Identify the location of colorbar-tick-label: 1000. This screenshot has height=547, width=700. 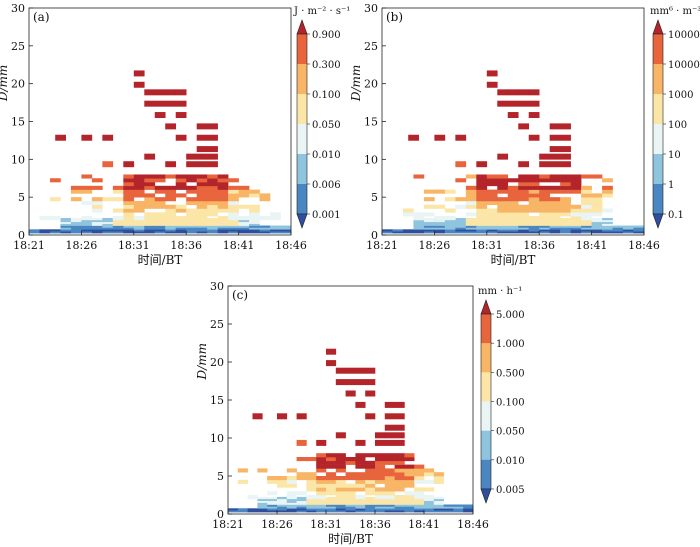
(680, 95).